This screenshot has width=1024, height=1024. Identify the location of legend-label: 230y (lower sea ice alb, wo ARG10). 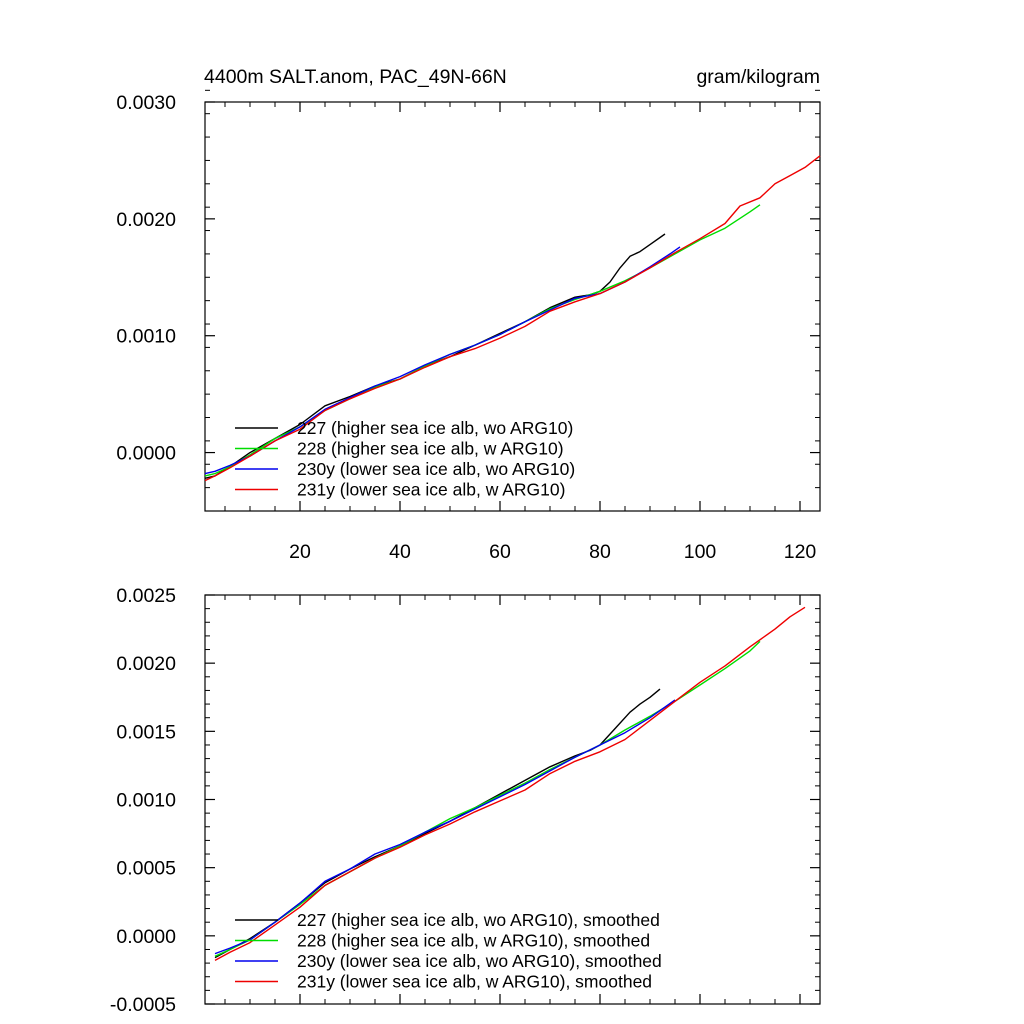
(436, 469).